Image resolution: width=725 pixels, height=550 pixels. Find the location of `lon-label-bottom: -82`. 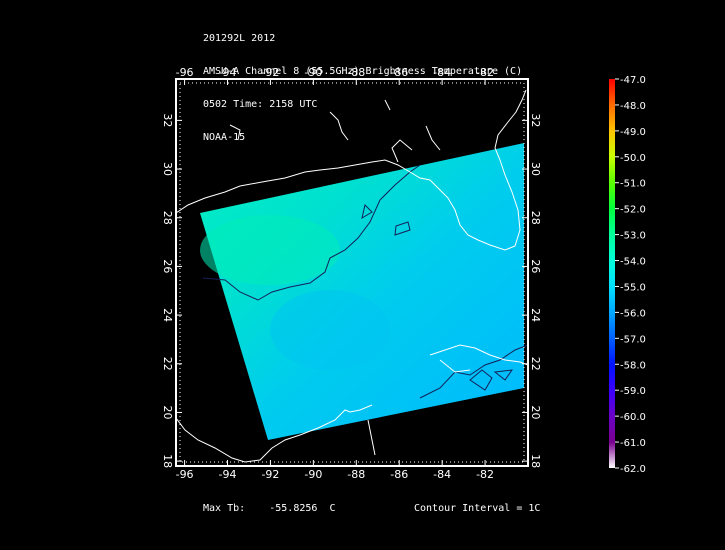

lon-label-bottom: -82 is located at coordinates (485, 474).